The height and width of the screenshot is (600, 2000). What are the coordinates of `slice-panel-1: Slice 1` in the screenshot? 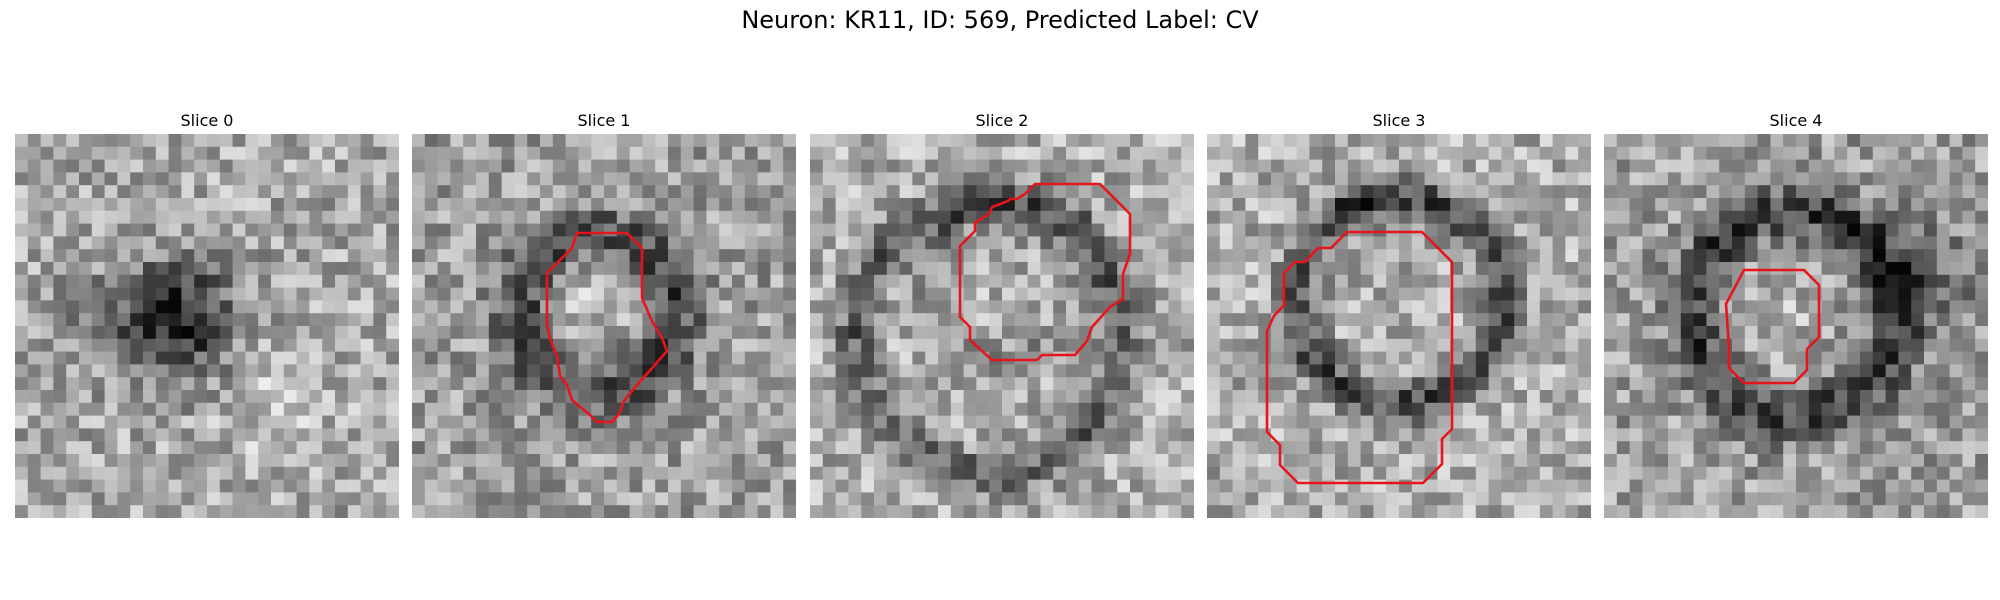 It's located at (604, 313).